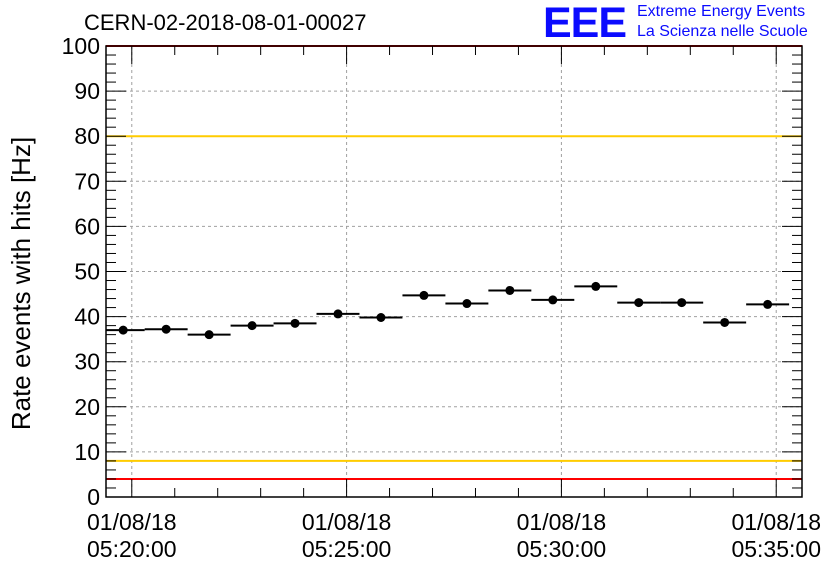  Describe the element at coordinates (722, 31) in the screenshot. I see `logo-line-2: La Scienza nelle Scuole` at that location.